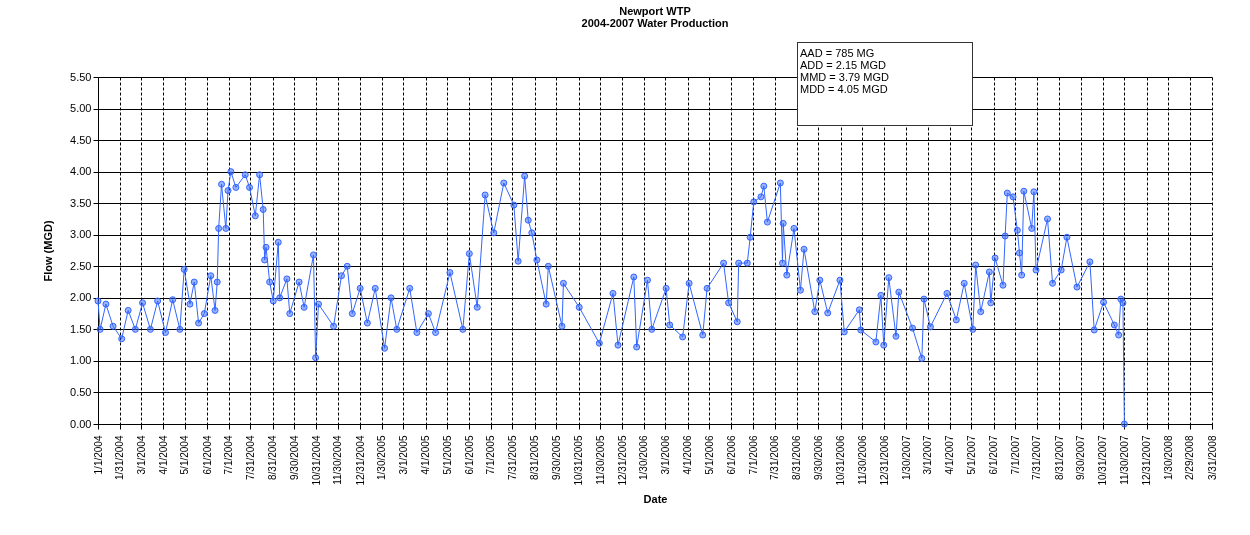 Image resolution: width=1250 pixels, height=535 pixels. I want to click on y-tick-label: 5.00, so click(81, 108).